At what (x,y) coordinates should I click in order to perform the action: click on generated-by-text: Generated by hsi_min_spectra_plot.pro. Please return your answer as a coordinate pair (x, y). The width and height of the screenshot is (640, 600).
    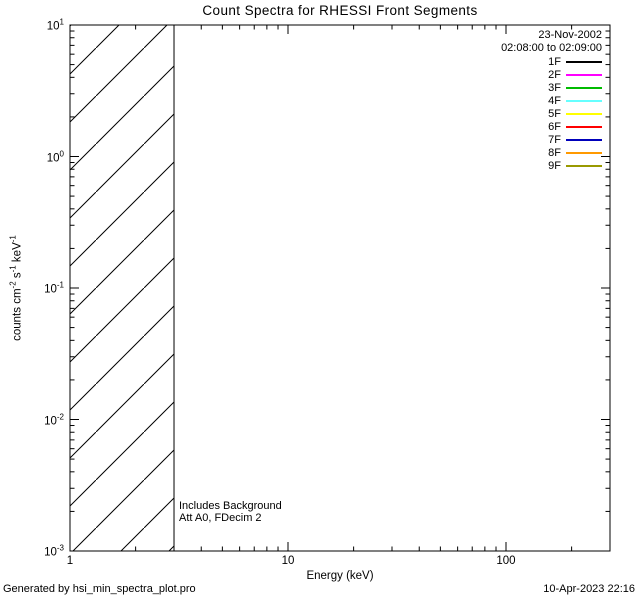
    Looking at the image, I should click on (99, 589).